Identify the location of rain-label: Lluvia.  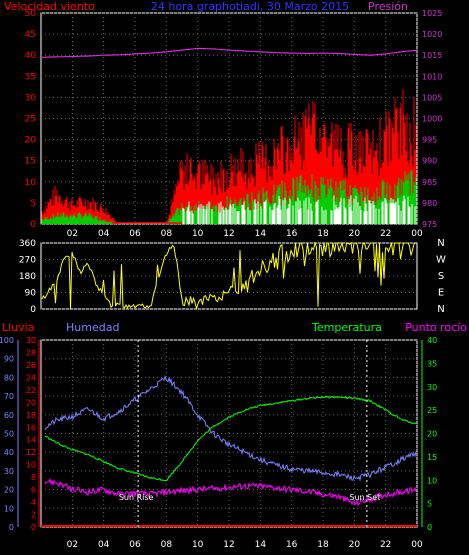
(18, 327).